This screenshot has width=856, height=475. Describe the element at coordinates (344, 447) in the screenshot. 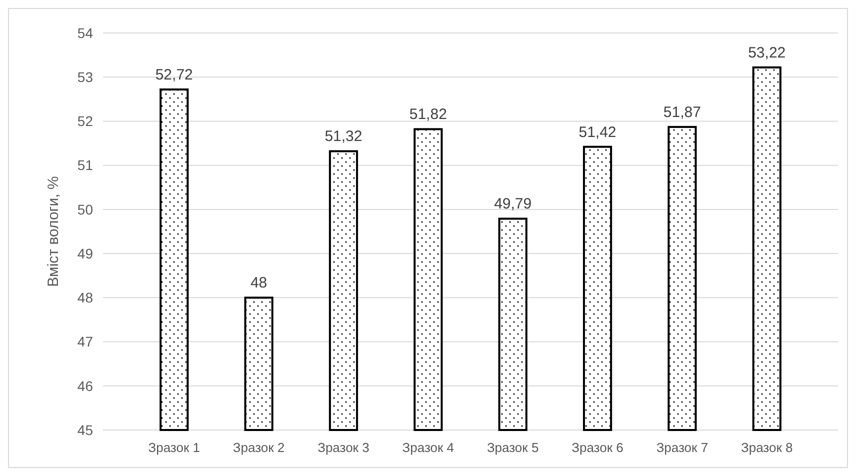

I see `x-tick-label: Зразок 3` at that location.